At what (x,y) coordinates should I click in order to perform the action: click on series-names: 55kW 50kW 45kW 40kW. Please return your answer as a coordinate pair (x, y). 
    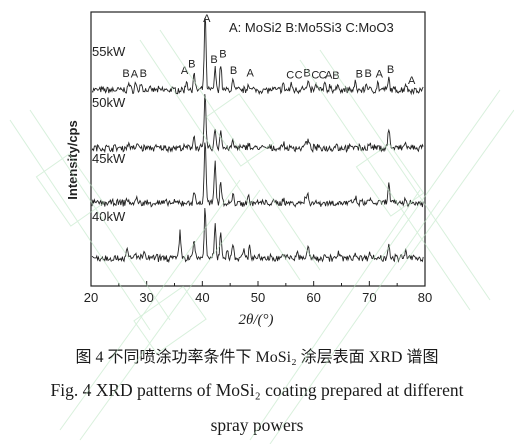
    Looking at the image, I should click on (109, 134).